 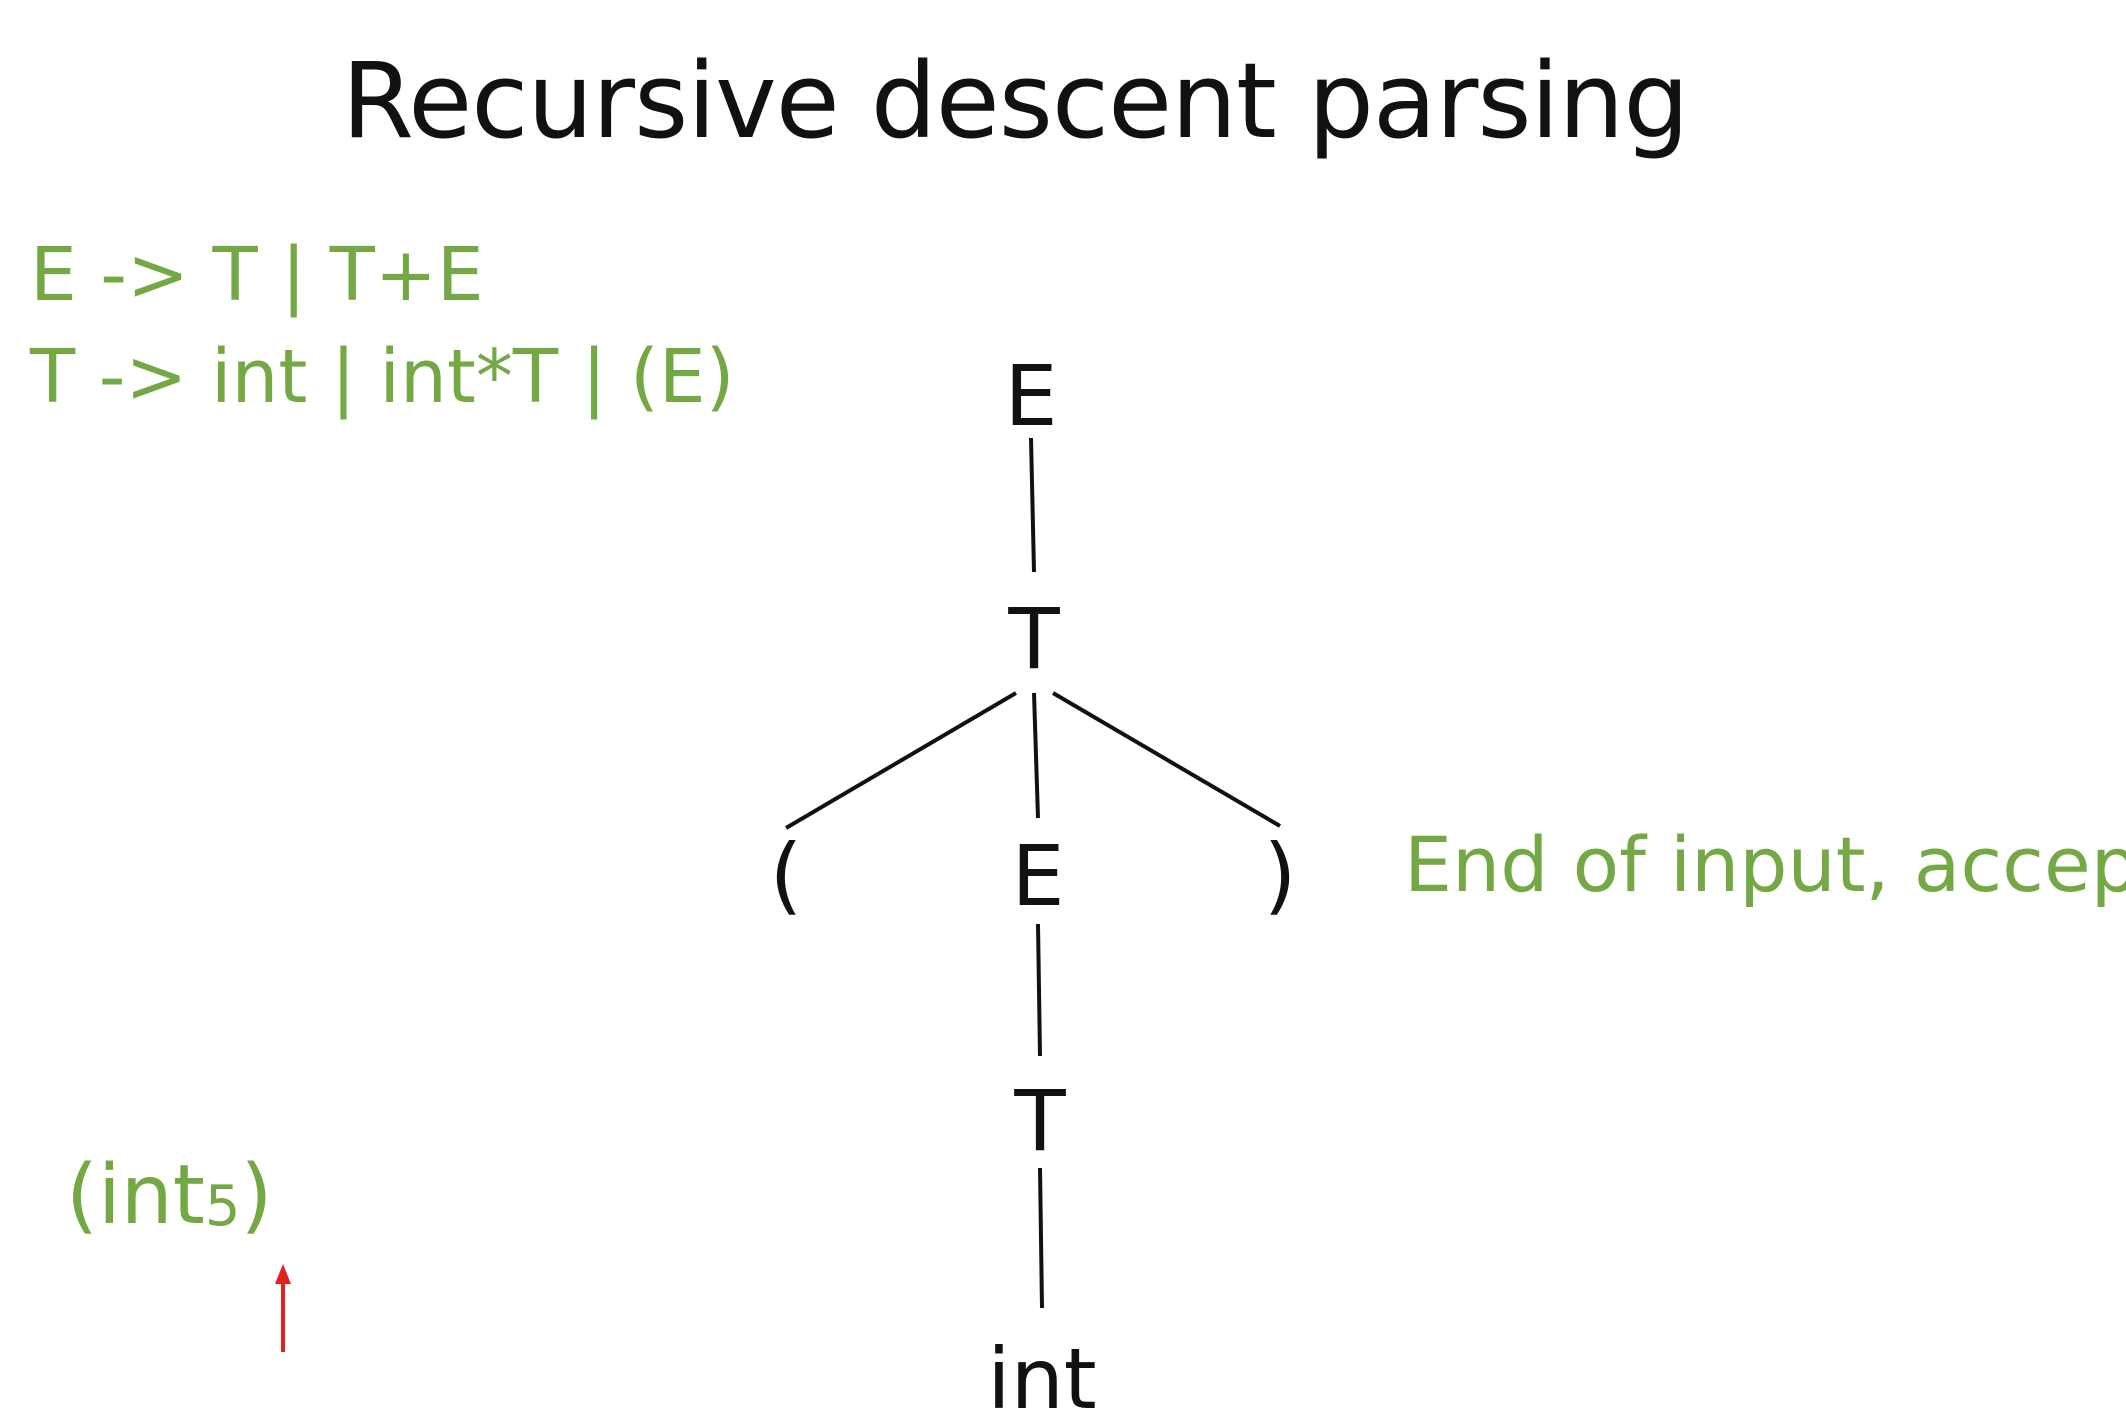 What do you see at coordinates (1042, 1379) in the screenshot?
I see `tree-node-int: int` at bounding box center [1042, 1379].